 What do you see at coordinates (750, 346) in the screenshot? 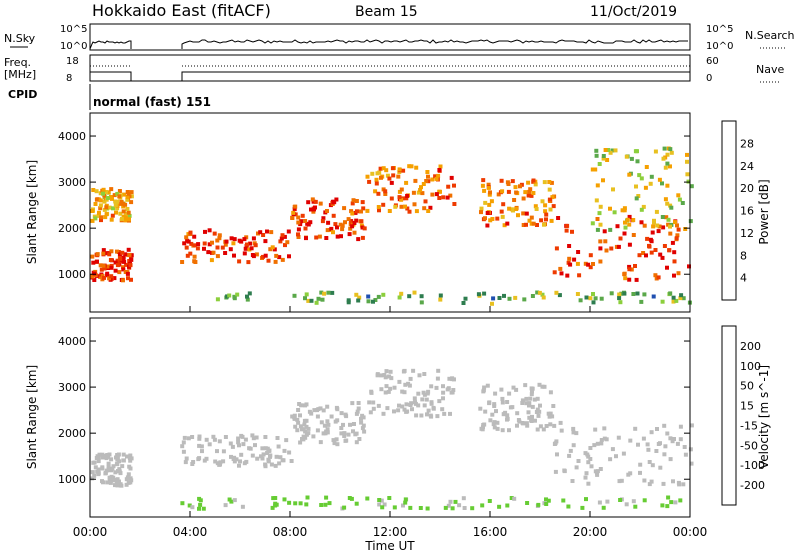
I see `colorbar-tick-label: 200` at bounding box center [750, 346].